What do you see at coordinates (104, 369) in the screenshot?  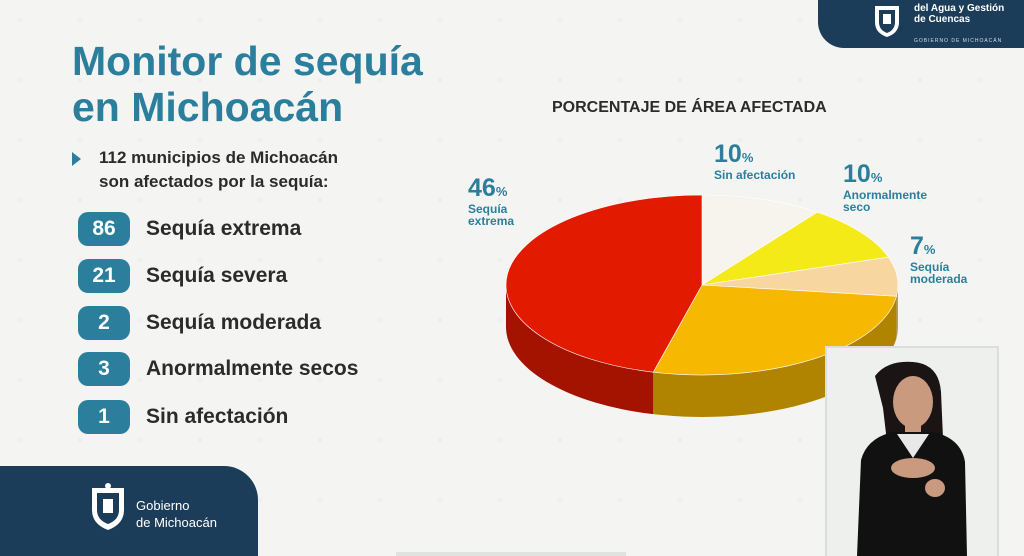 I see `stat-count-badge: 3` at bounding box center [104, 369].